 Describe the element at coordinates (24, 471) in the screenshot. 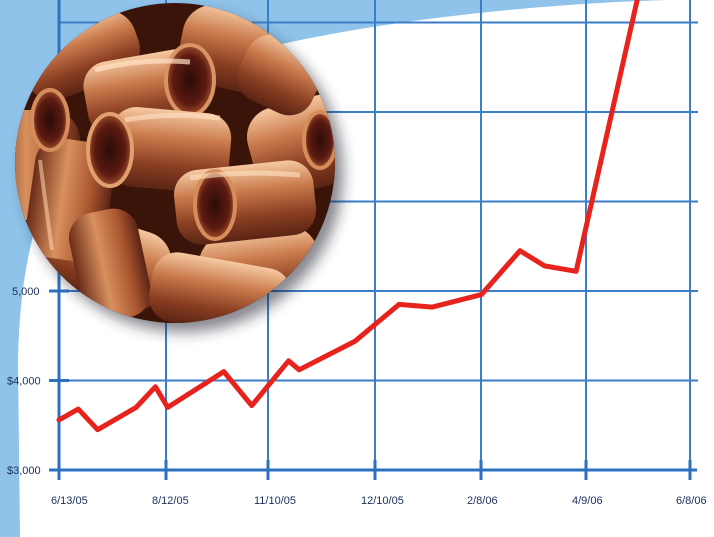

I see `y-tick-label: $3,000` at that location.